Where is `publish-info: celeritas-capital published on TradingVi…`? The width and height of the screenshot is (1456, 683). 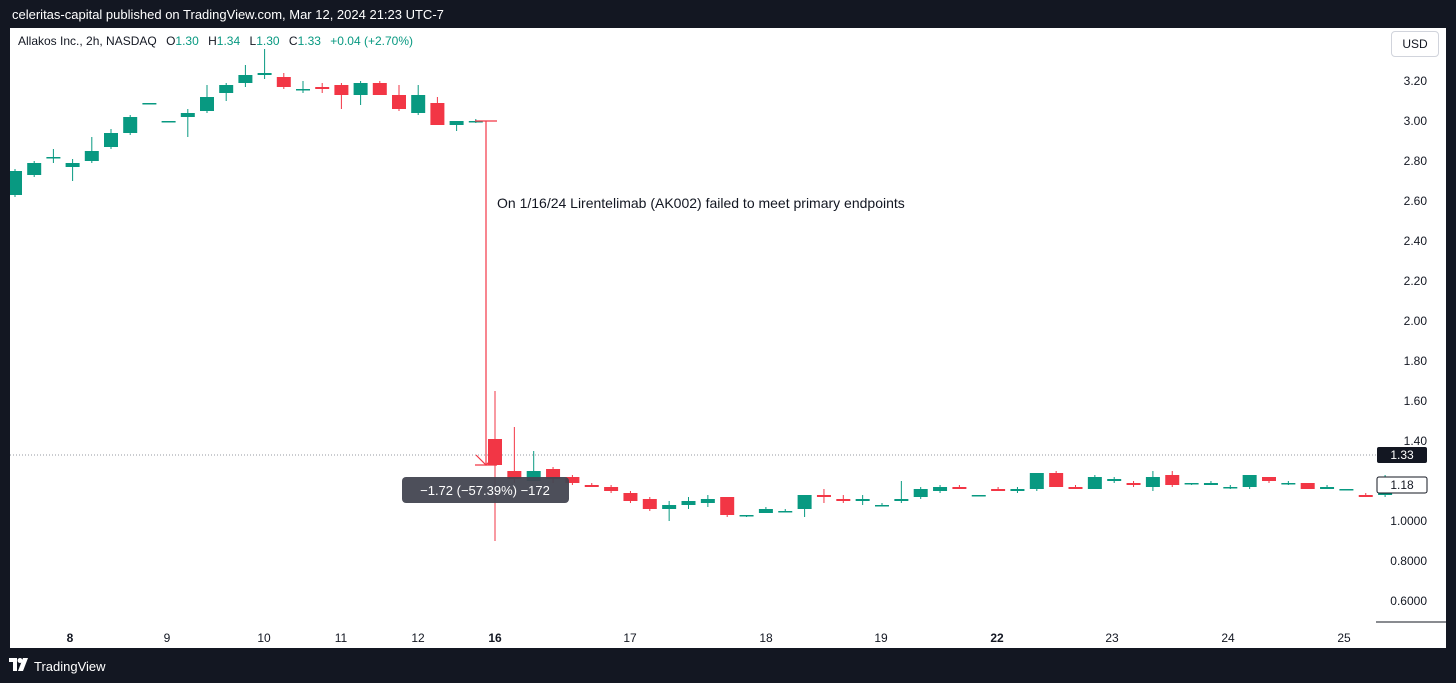
publish-info: celeritas-capital published on TradingVi… is located at coordinates (228, 14).